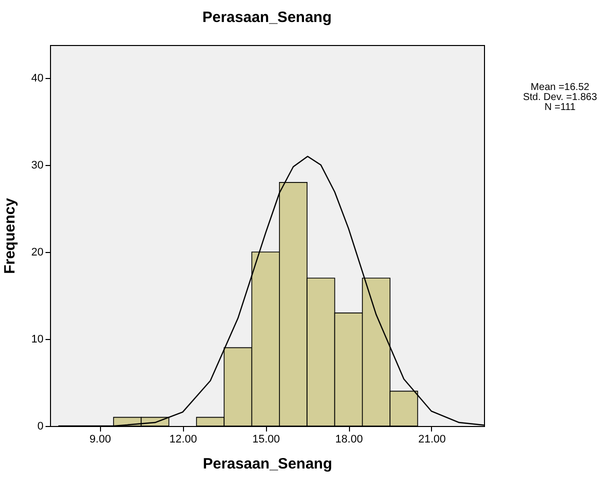 The width and height of the screenshot is (608, 477). Describe the element at coordinates (560, 97) in the screenshot. I see `text: Std. Dev. =1.863` at that location.